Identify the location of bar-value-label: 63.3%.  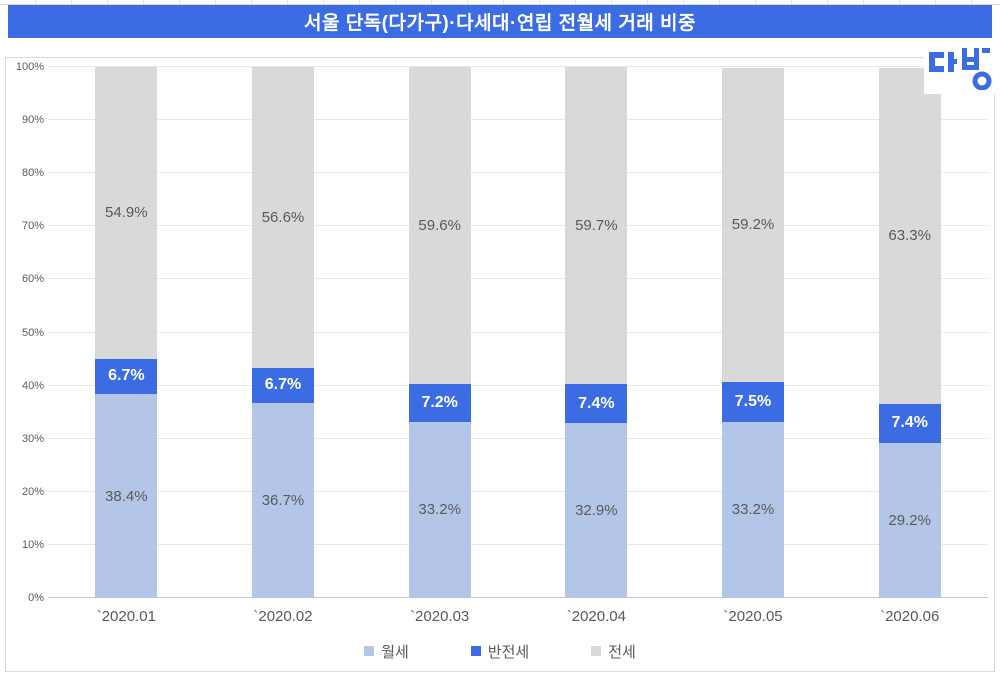
(909, 236).